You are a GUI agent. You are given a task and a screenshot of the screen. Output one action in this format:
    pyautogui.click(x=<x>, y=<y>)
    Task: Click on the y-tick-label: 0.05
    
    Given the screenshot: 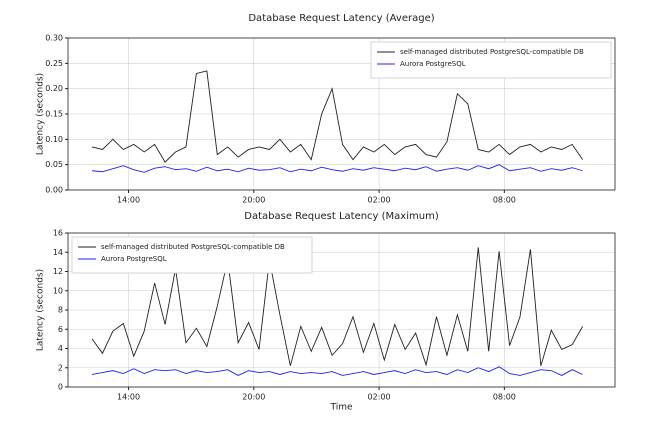 What is the action you would take?
    pyautogui.click(x=54, y=164)
    